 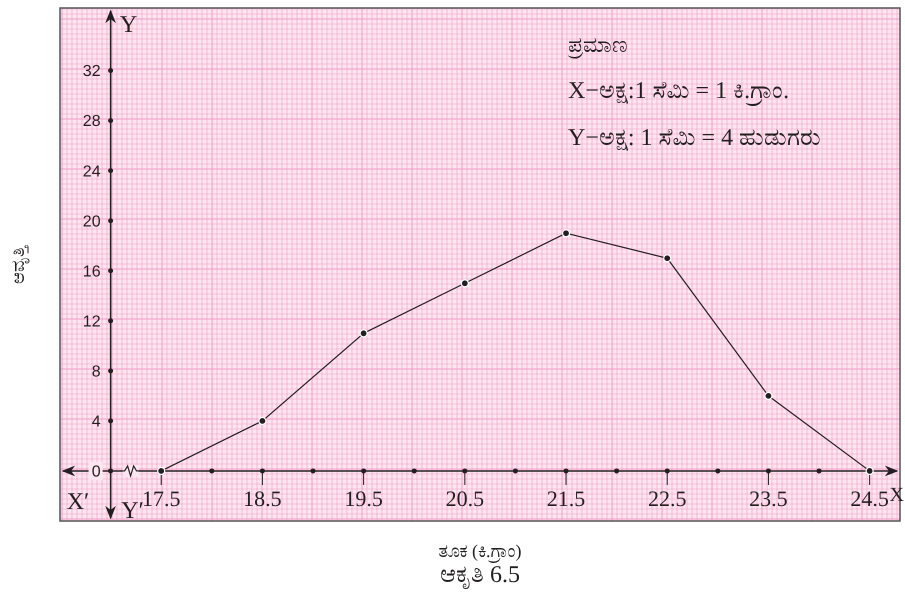 What do you see at coordinates (91, 221) in the screenshot?
I see `y-tick-label: 20` at bounding box center [91, 221].